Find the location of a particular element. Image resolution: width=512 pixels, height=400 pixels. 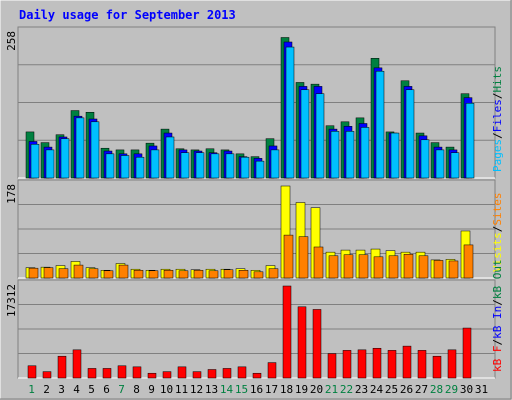

day-label-29: 29 is located at coordinates (451, 389).